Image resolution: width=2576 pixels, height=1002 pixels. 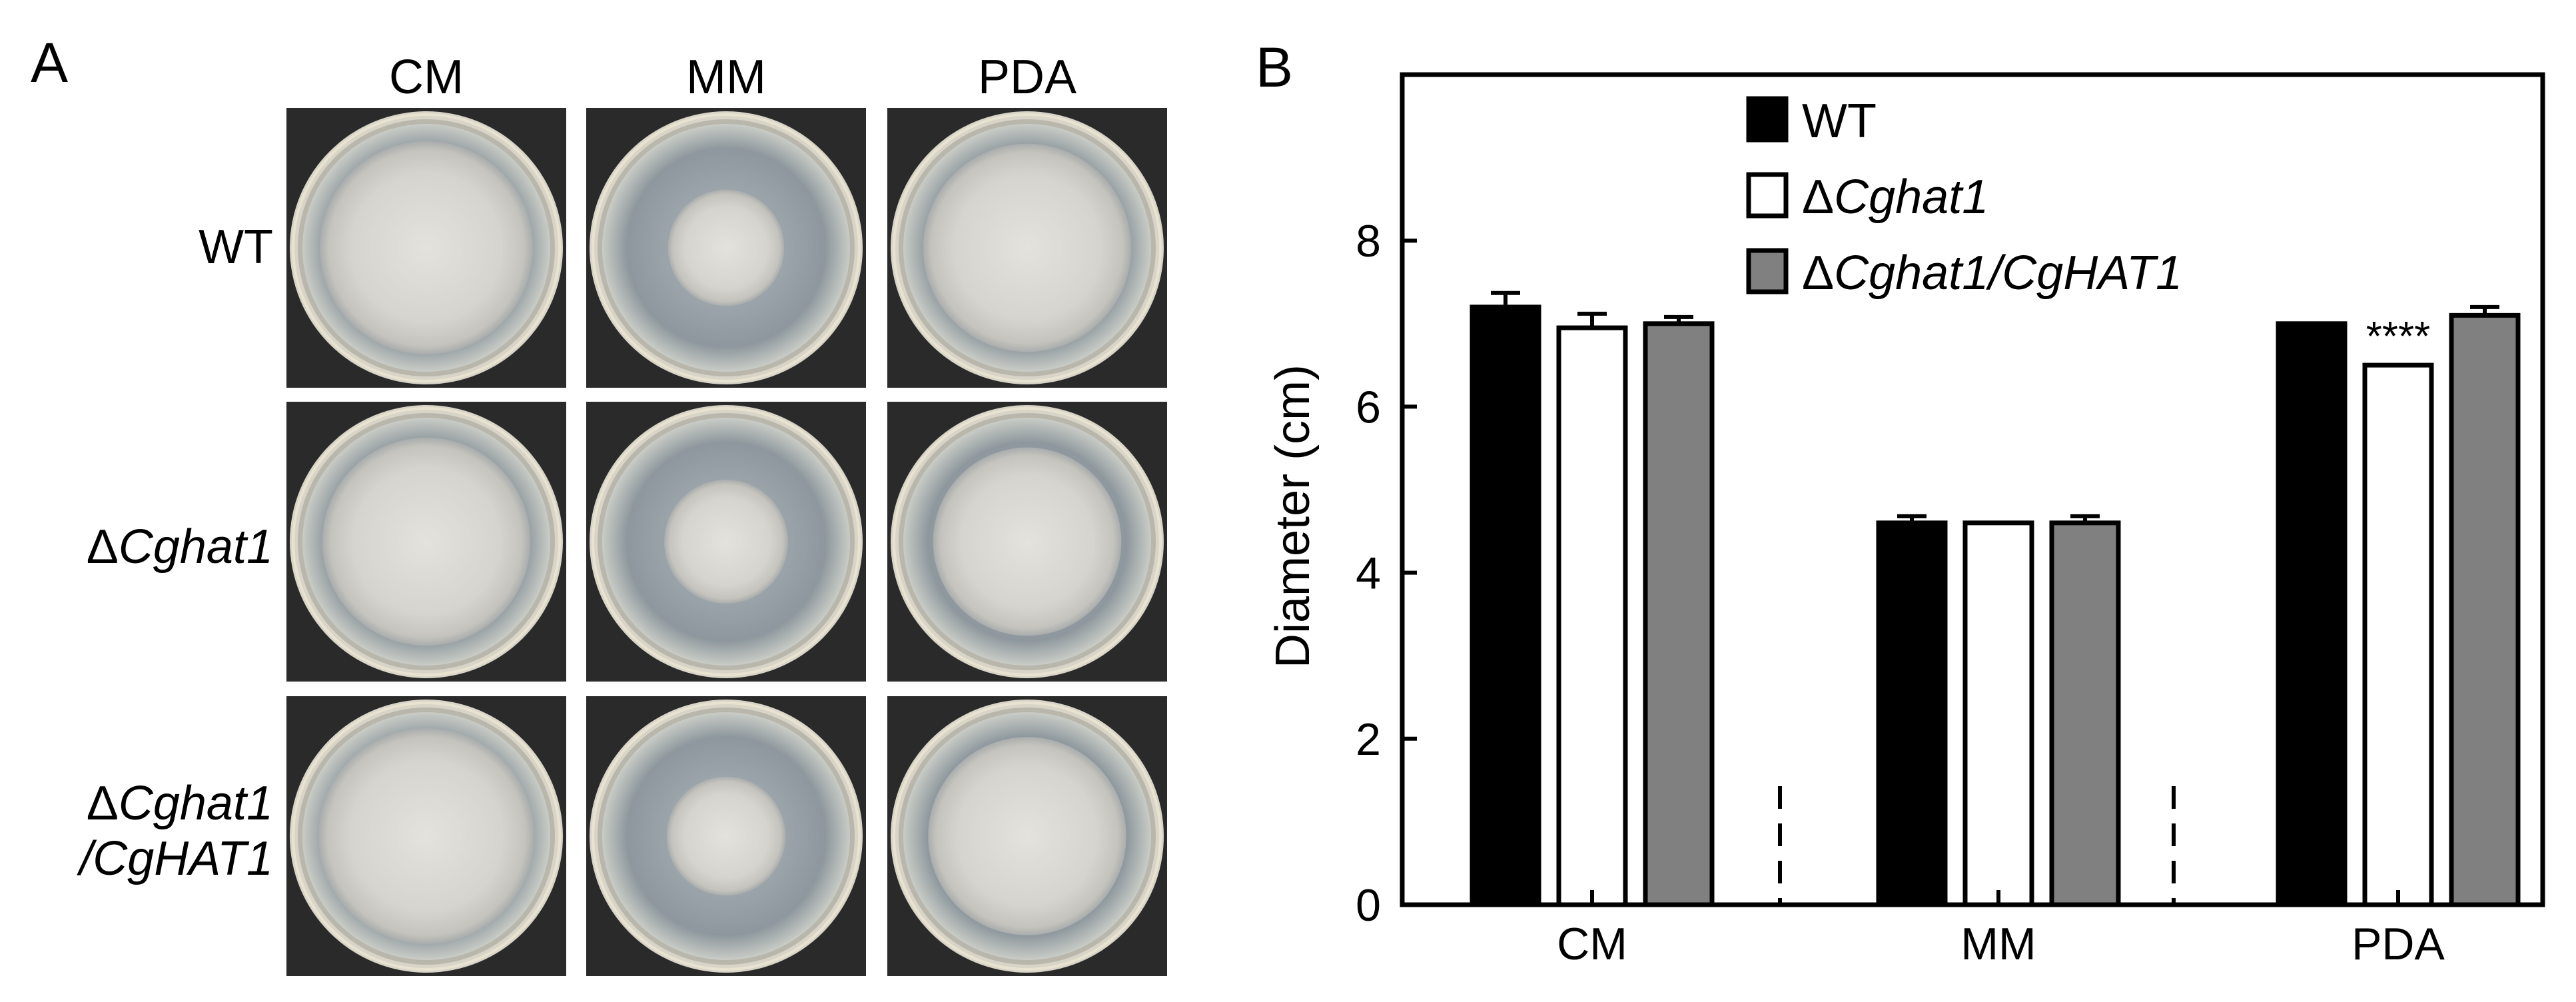 What do you see at coordinates (196, 803) in the screenshot?
I see `row-label-complement-name: Cghat1` at bounding box center [196, 803].